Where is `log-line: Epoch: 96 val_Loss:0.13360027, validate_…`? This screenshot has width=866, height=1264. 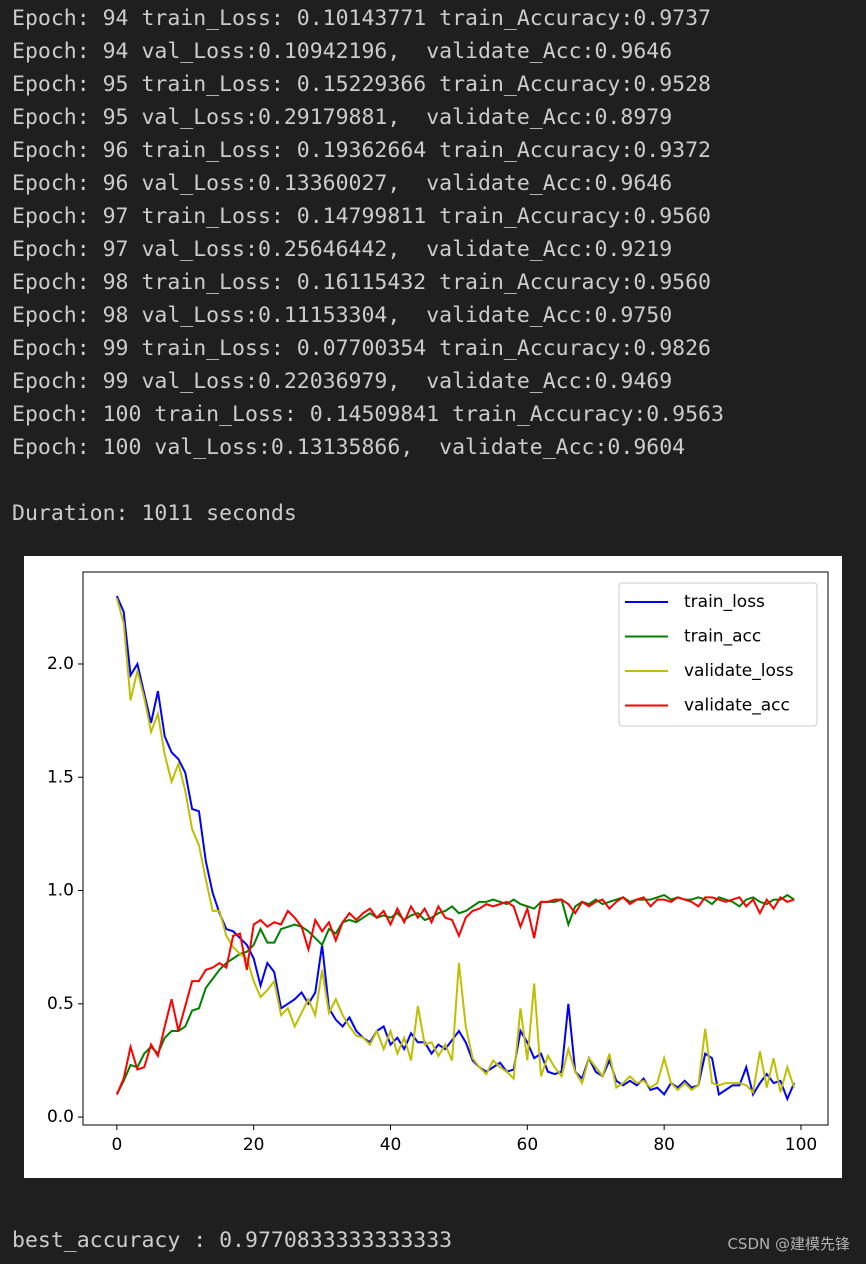
log-line: Epoch: 96 val_Loss:0.13360027, validate_… is located at coordinates (342, 183).